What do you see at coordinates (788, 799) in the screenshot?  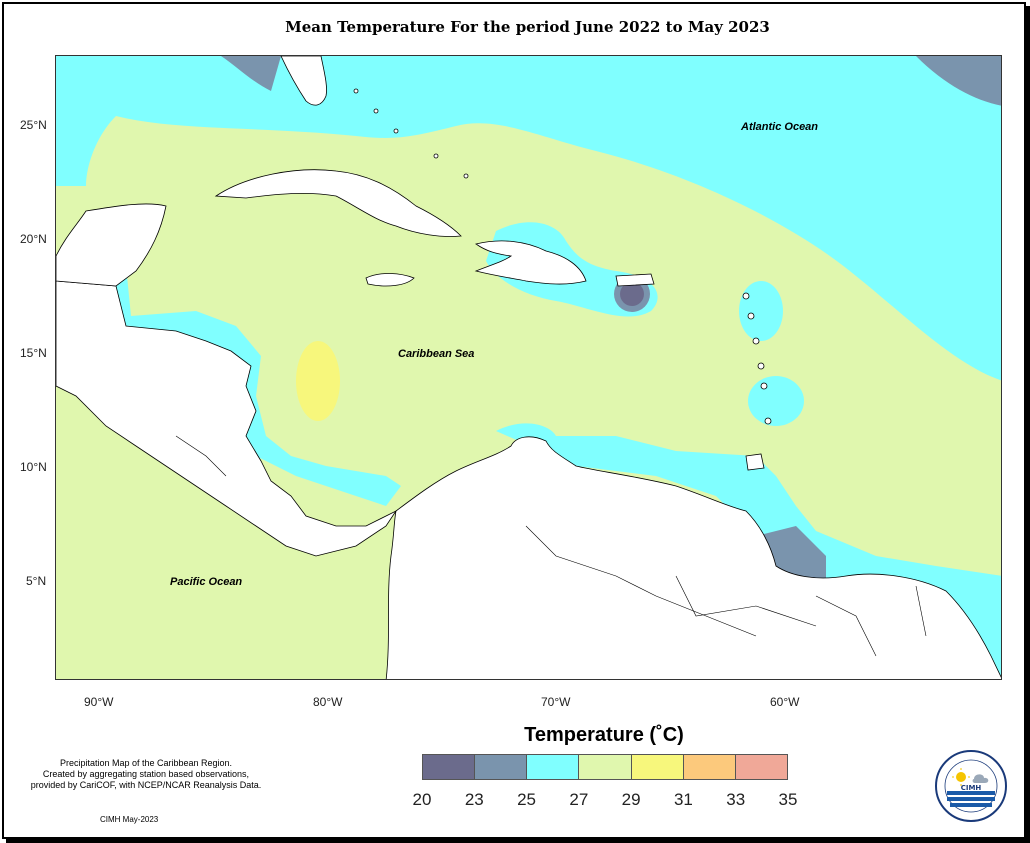 I see `legend-tick-label: 35` at bounding box center [788, 799].